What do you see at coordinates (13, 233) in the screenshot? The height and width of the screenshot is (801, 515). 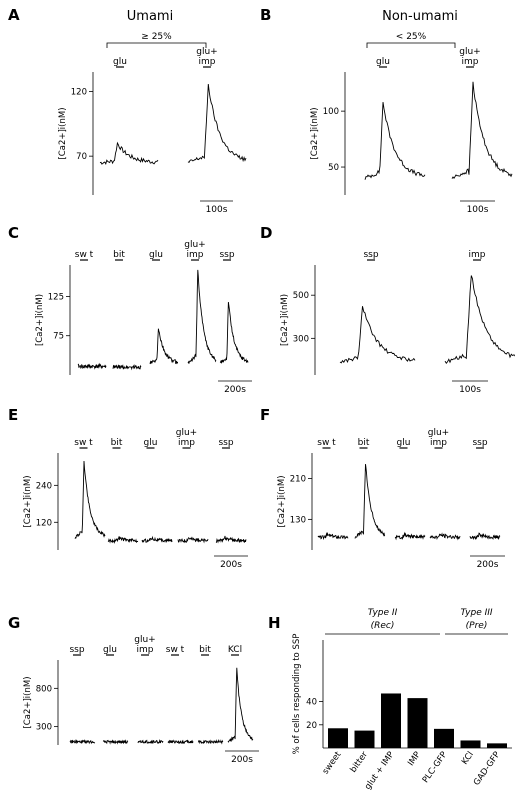 I see `panel-label: C` at bounding box center [13, 233].